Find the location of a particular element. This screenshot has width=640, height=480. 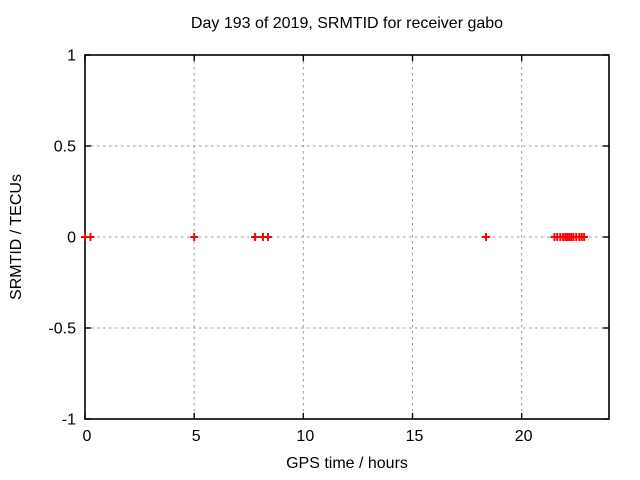

y-tick-label: 0 is located at coordinates (71, 238).